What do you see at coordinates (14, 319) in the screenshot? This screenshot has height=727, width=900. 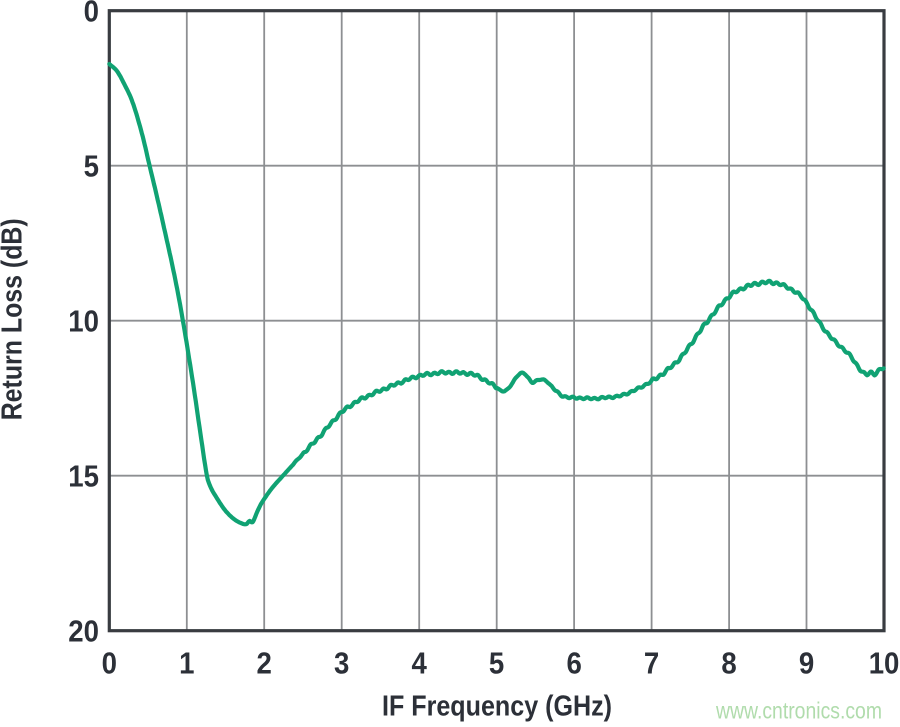 I see `svg-text: Return Loss (dB)` at bounding box center [14, 319].